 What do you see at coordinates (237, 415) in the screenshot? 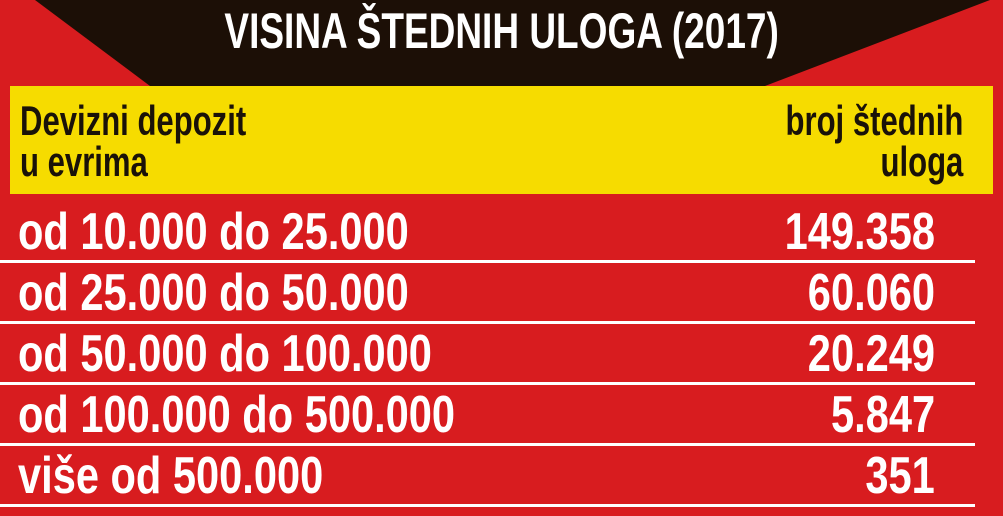
I see `deposit-range: od 100.000 do 500.000` at bounding box center [237, 415].